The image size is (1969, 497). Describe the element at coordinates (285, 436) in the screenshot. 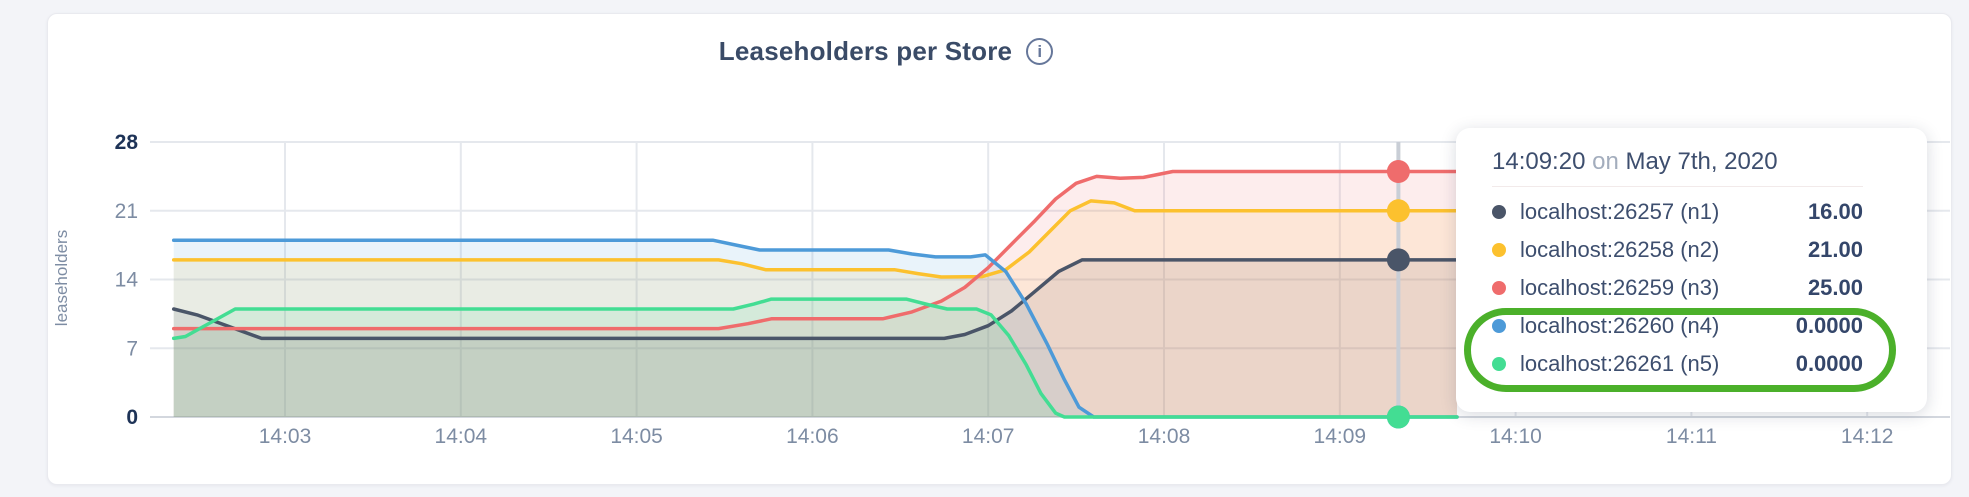

I see `x-tick-label: 14:03` at that location.